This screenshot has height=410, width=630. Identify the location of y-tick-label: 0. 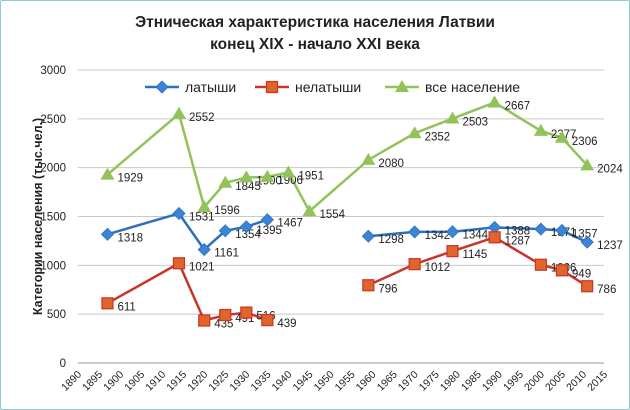
(63, 364).